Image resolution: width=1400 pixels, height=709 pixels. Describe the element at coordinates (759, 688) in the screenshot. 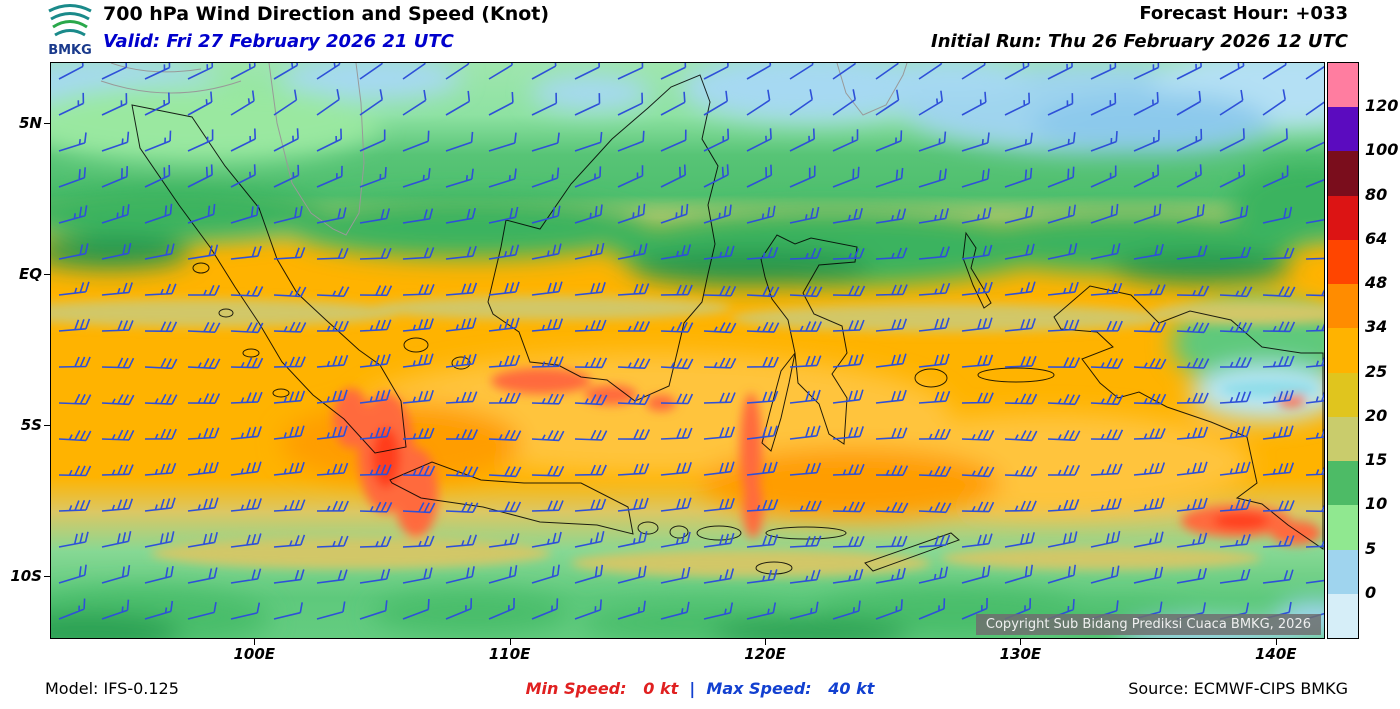

I see `max-speed-label: Max Speed:` at that location.